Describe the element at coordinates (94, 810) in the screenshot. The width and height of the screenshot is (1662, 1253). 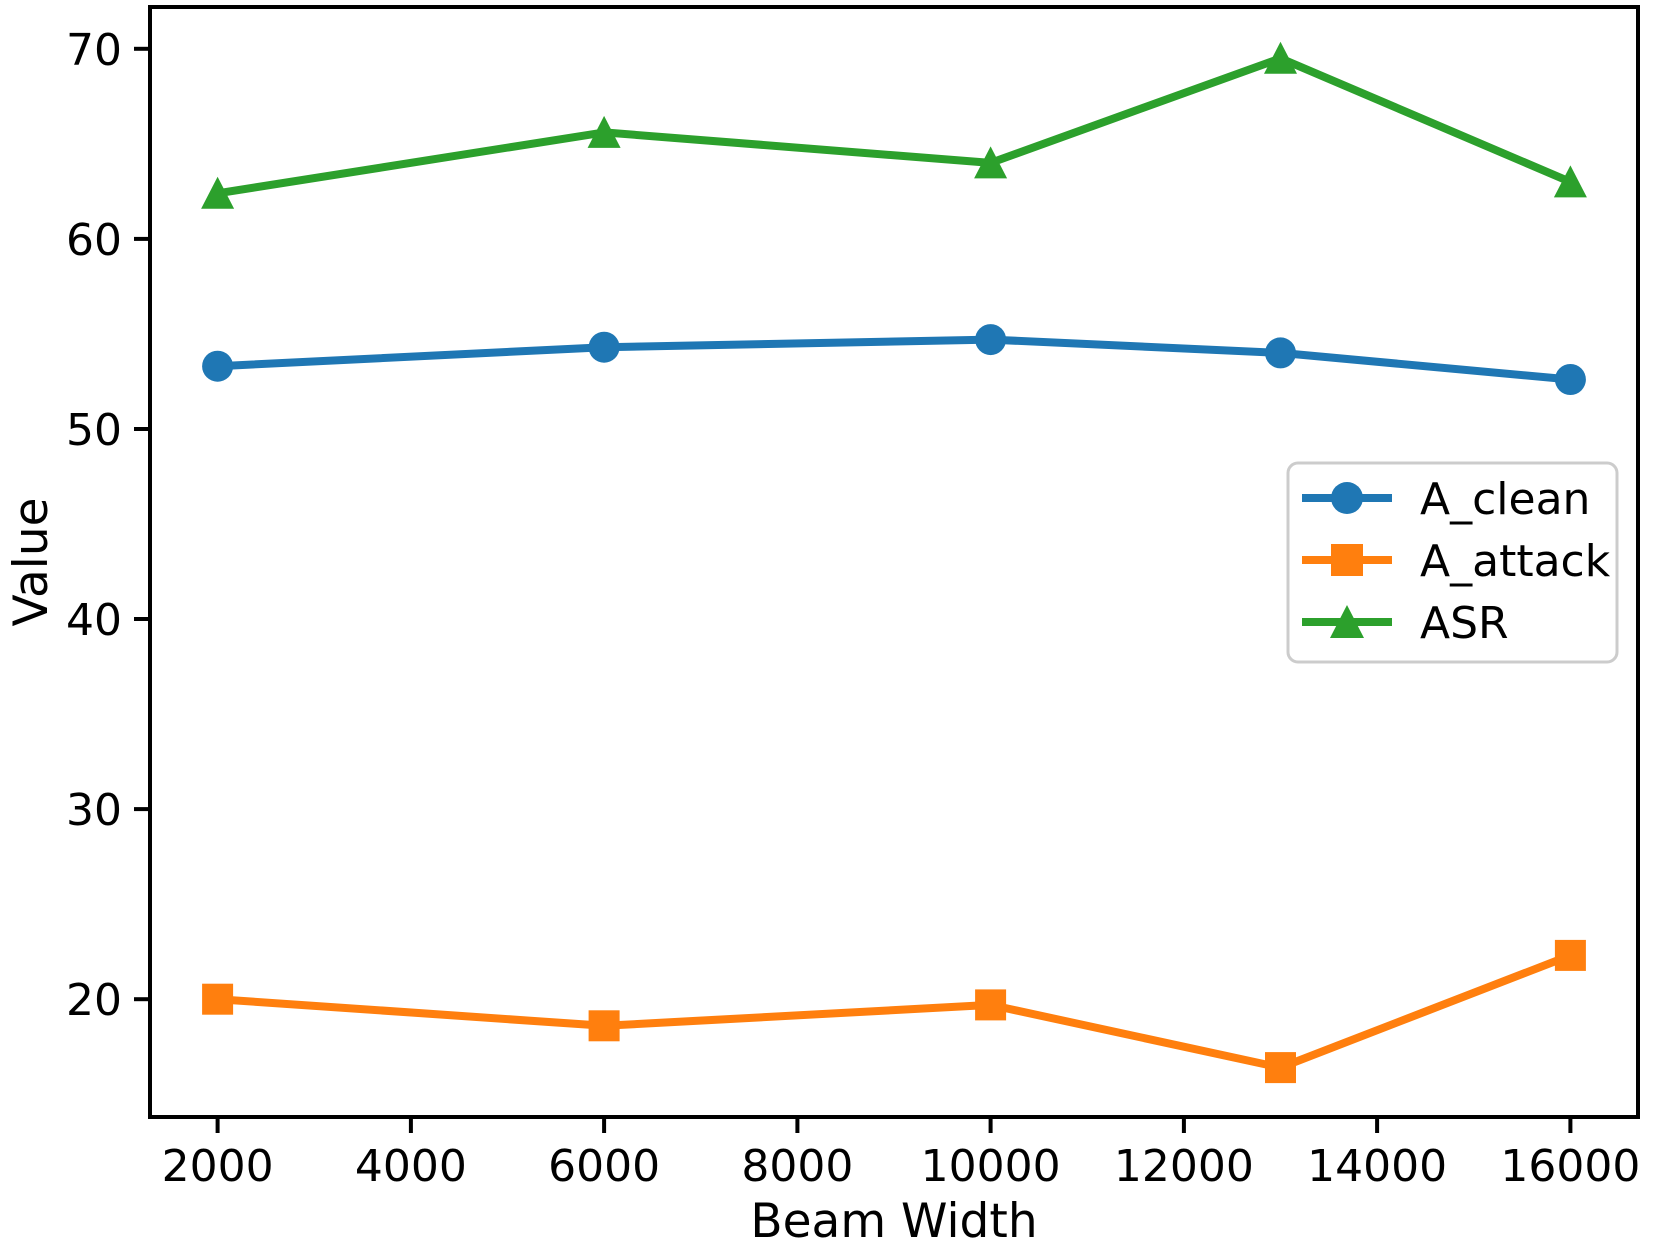
I see `y-tick-label: 30` at that location.